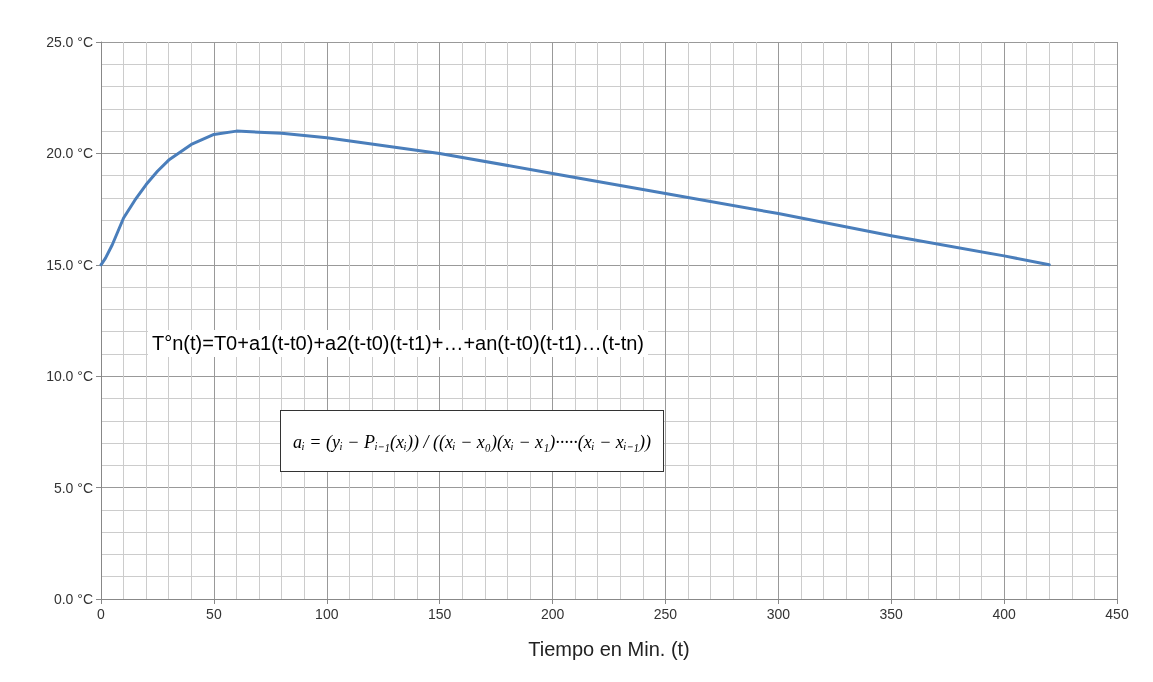 The width and height of the screenshot is (1153, 682). I want to click on x-tick-label: 350, so click(891, 614).